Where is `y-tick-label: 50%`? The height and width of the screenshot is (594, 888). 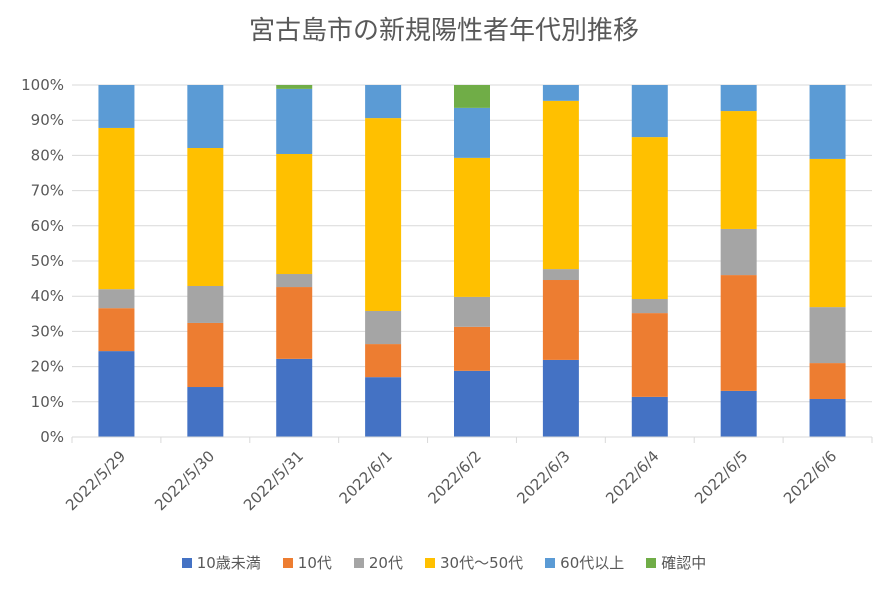 y-tick-label: 50% is located at coordinates (47, 261).